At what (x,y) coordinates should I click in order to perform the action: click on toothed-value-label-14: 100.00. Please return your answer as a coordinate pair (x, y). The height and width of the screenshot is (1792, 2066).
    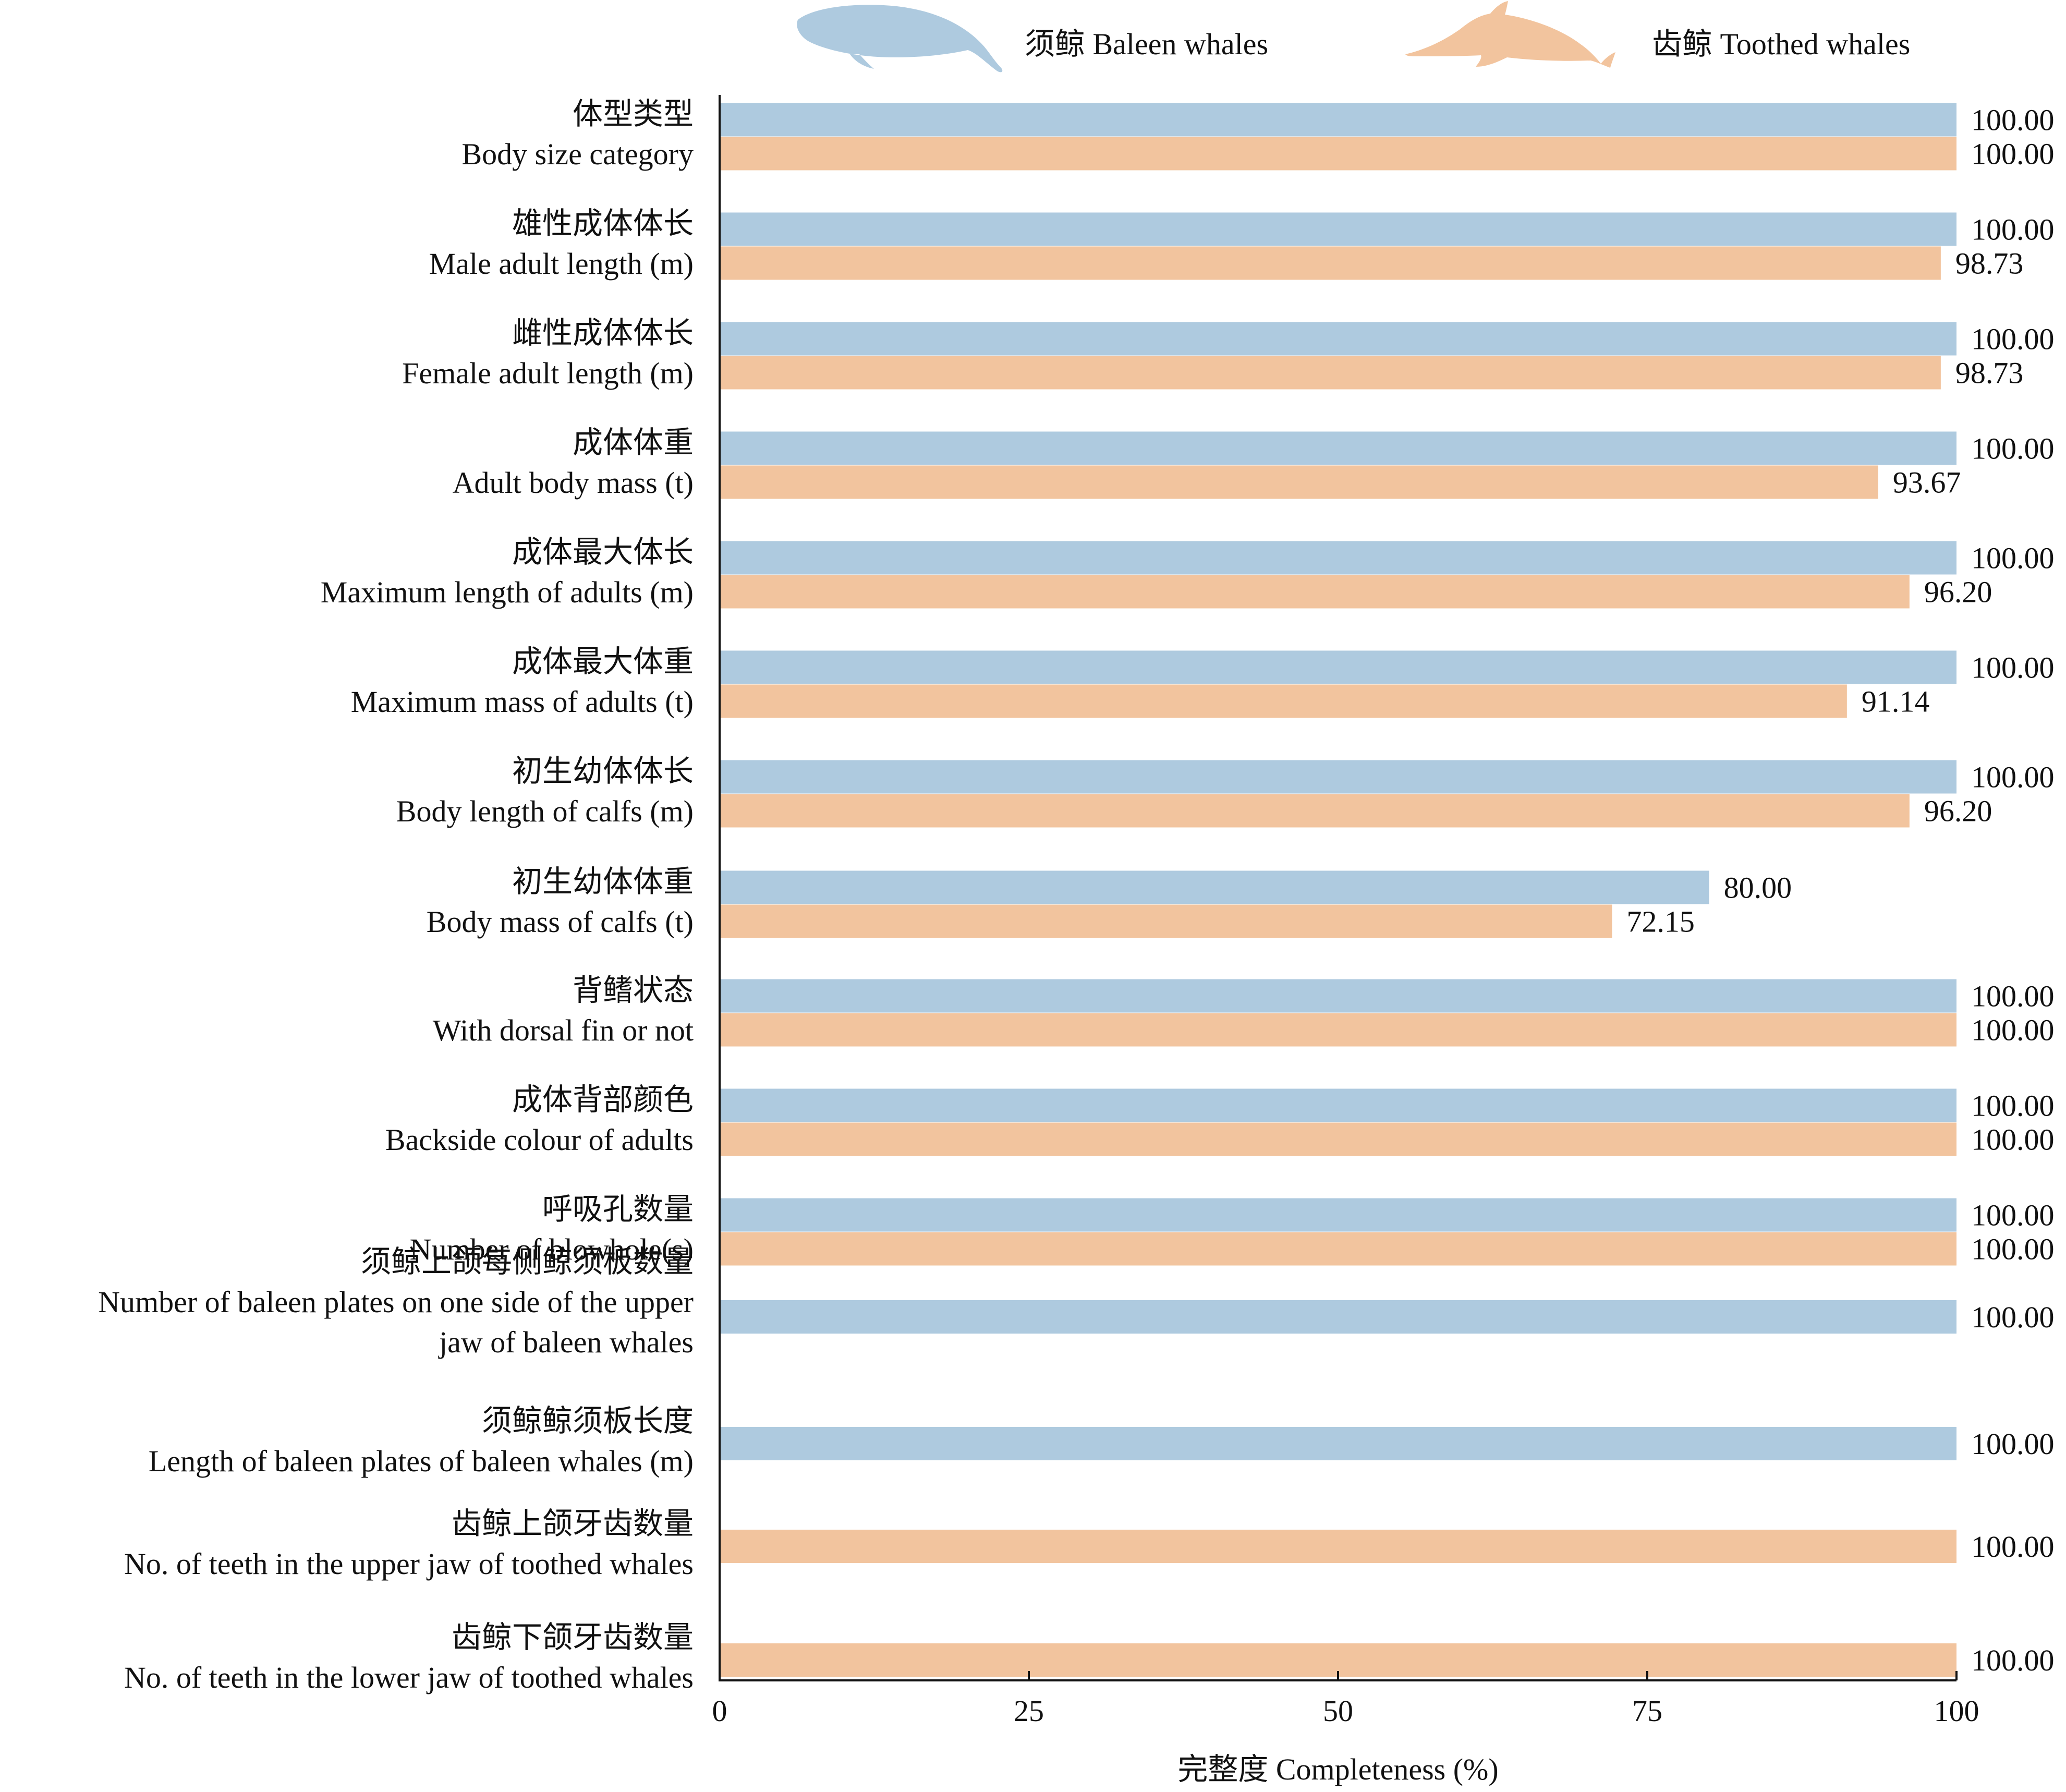
    Looking at the image, I should click on (2013, 1547).